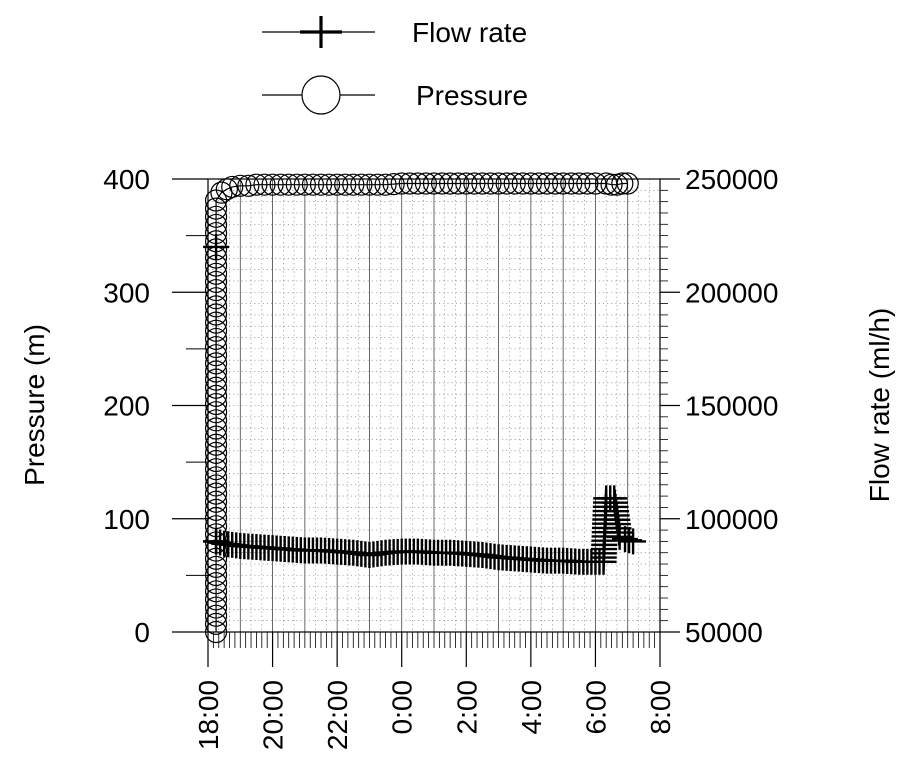 The height and width of the screenshot is (782, 899). Describe the element at coordinates (321, 95) in the screenshot. I see `legend-marker-circle` at that location.